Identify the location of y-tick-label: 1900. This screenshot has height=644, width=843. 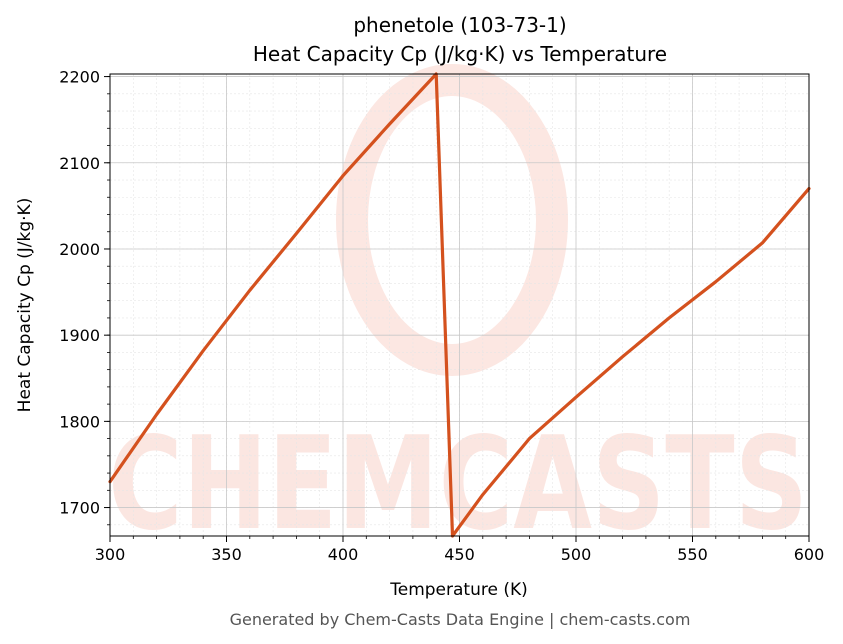
(79, 335).